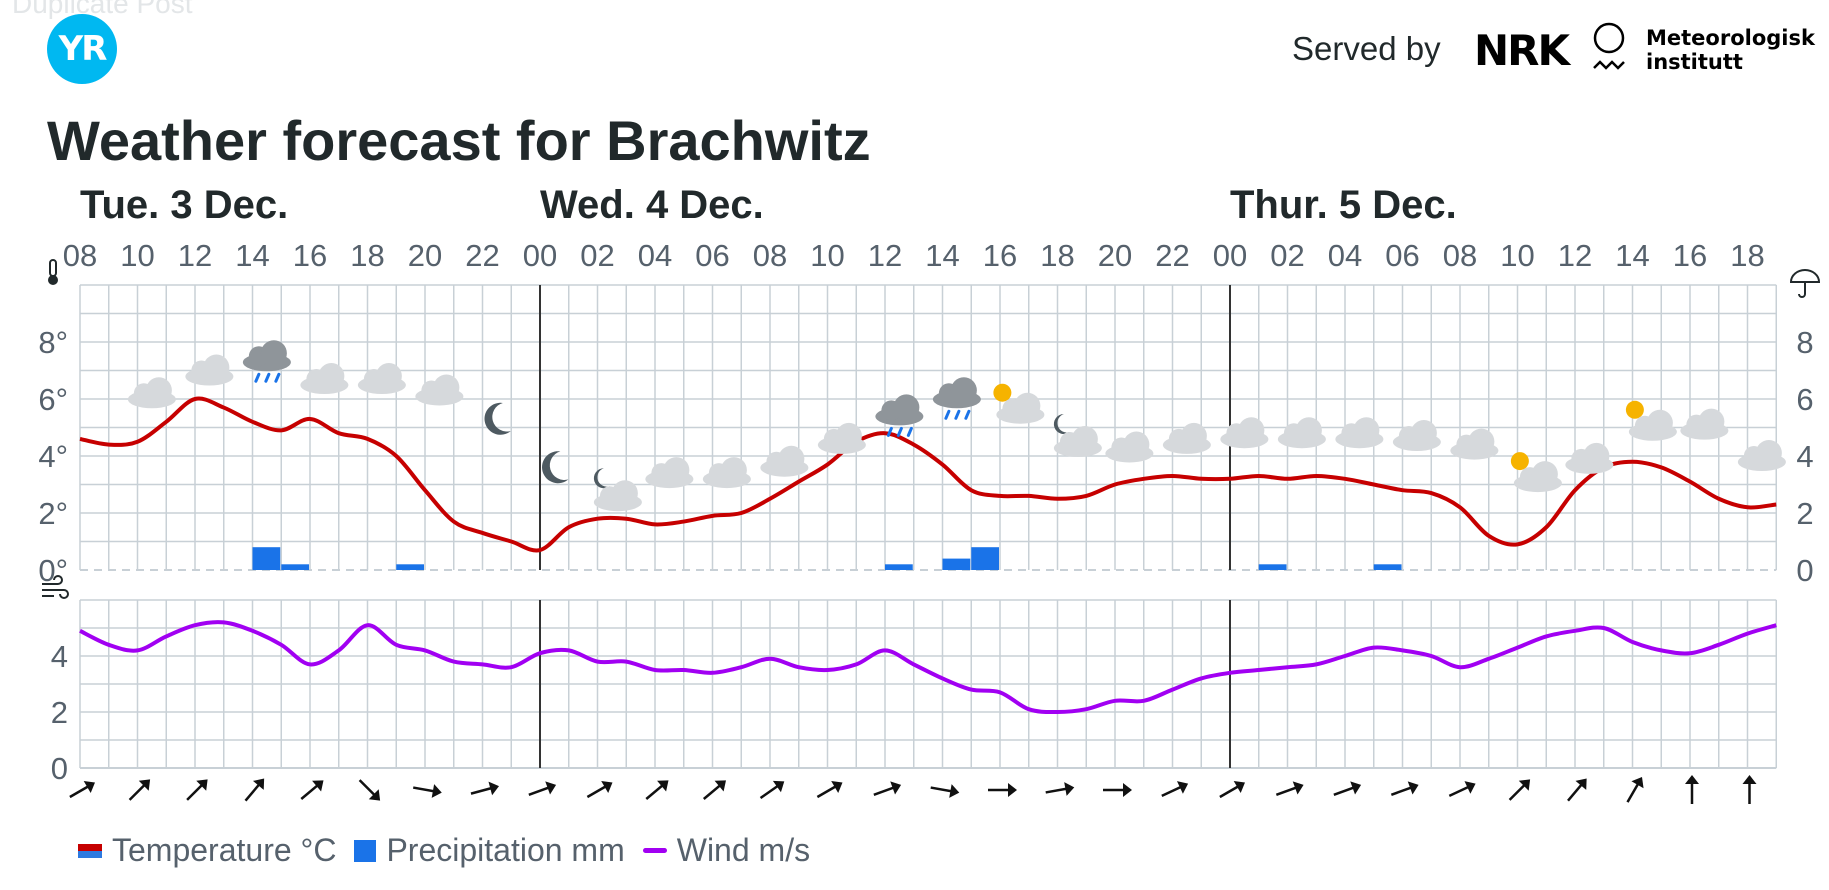 The height and width of the screenshot is (890, 1829). What do you see at coordinates (53, 272) in the screenshot?
I see `thermometer-icon` at bounding box center [53, 272].